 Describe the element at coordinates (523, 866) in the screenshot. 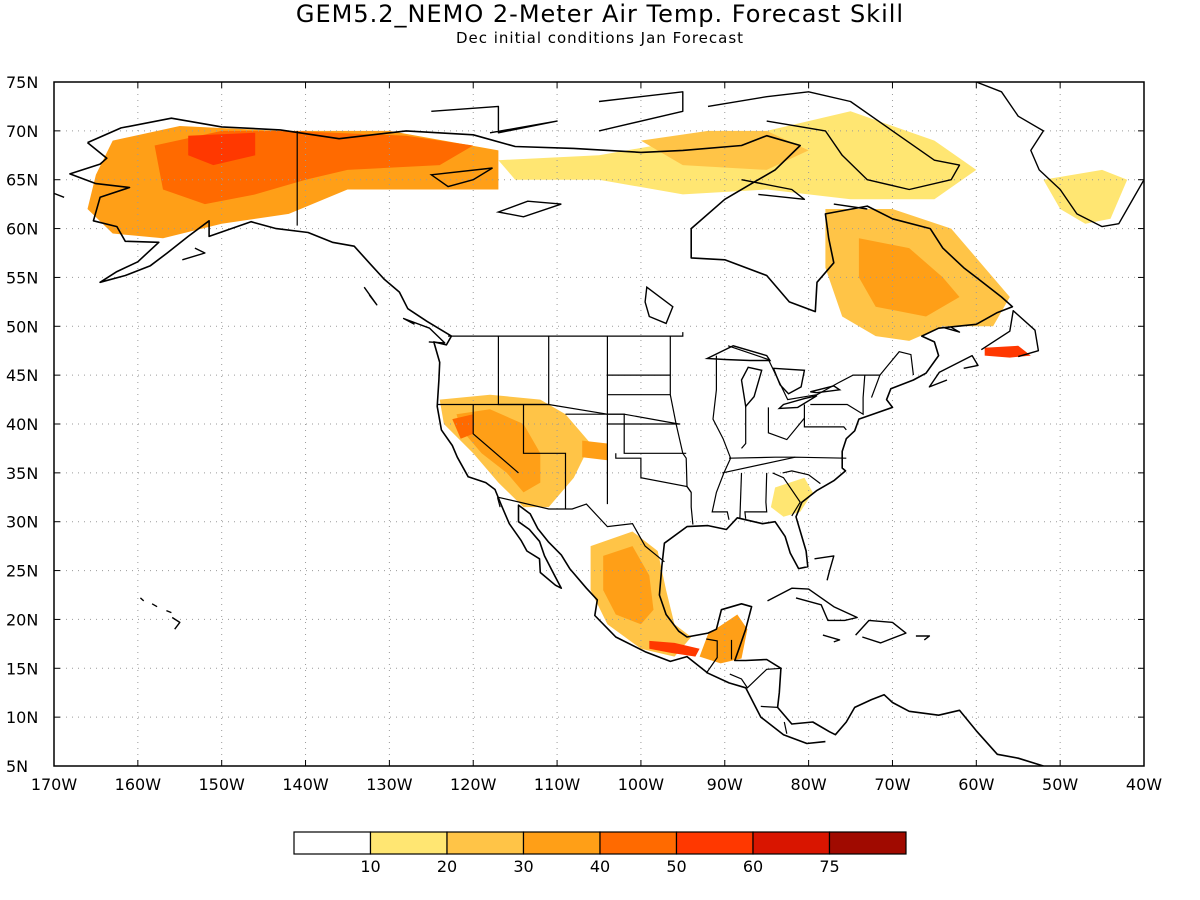

I see `colorbar-label-2: 30` at that location.